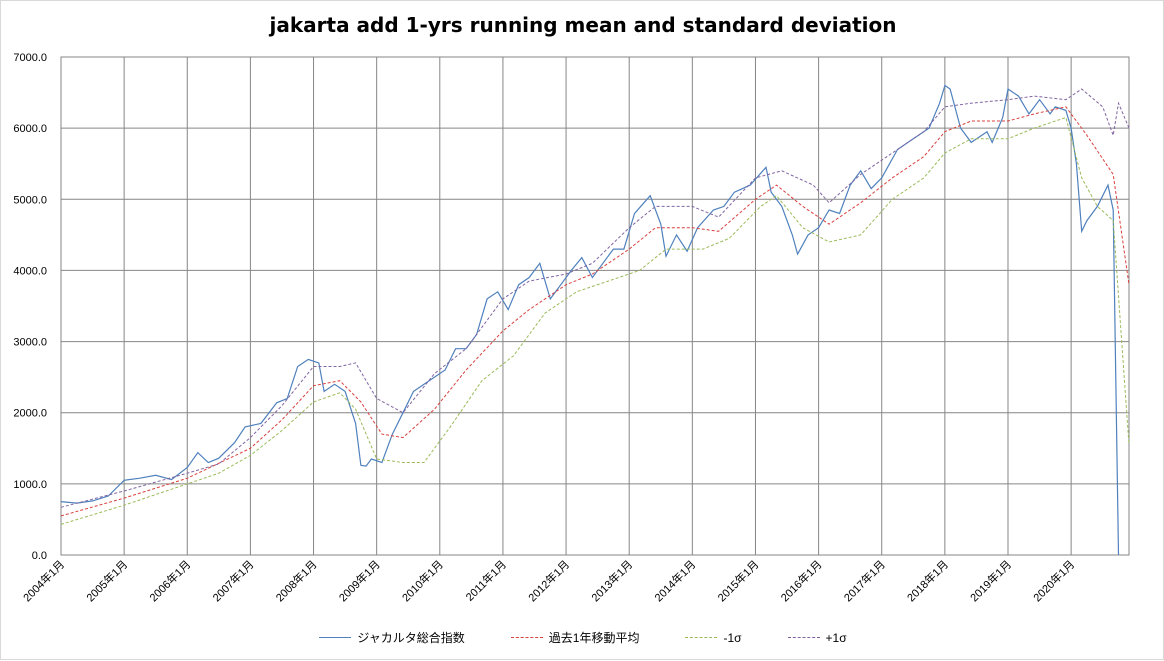 Image resolution: width=1164 pixels, height=661 pixels. Describe the element at coordinates (30, 485) in the screenshot. I see `y-tick-label: 1000.0` at that location.